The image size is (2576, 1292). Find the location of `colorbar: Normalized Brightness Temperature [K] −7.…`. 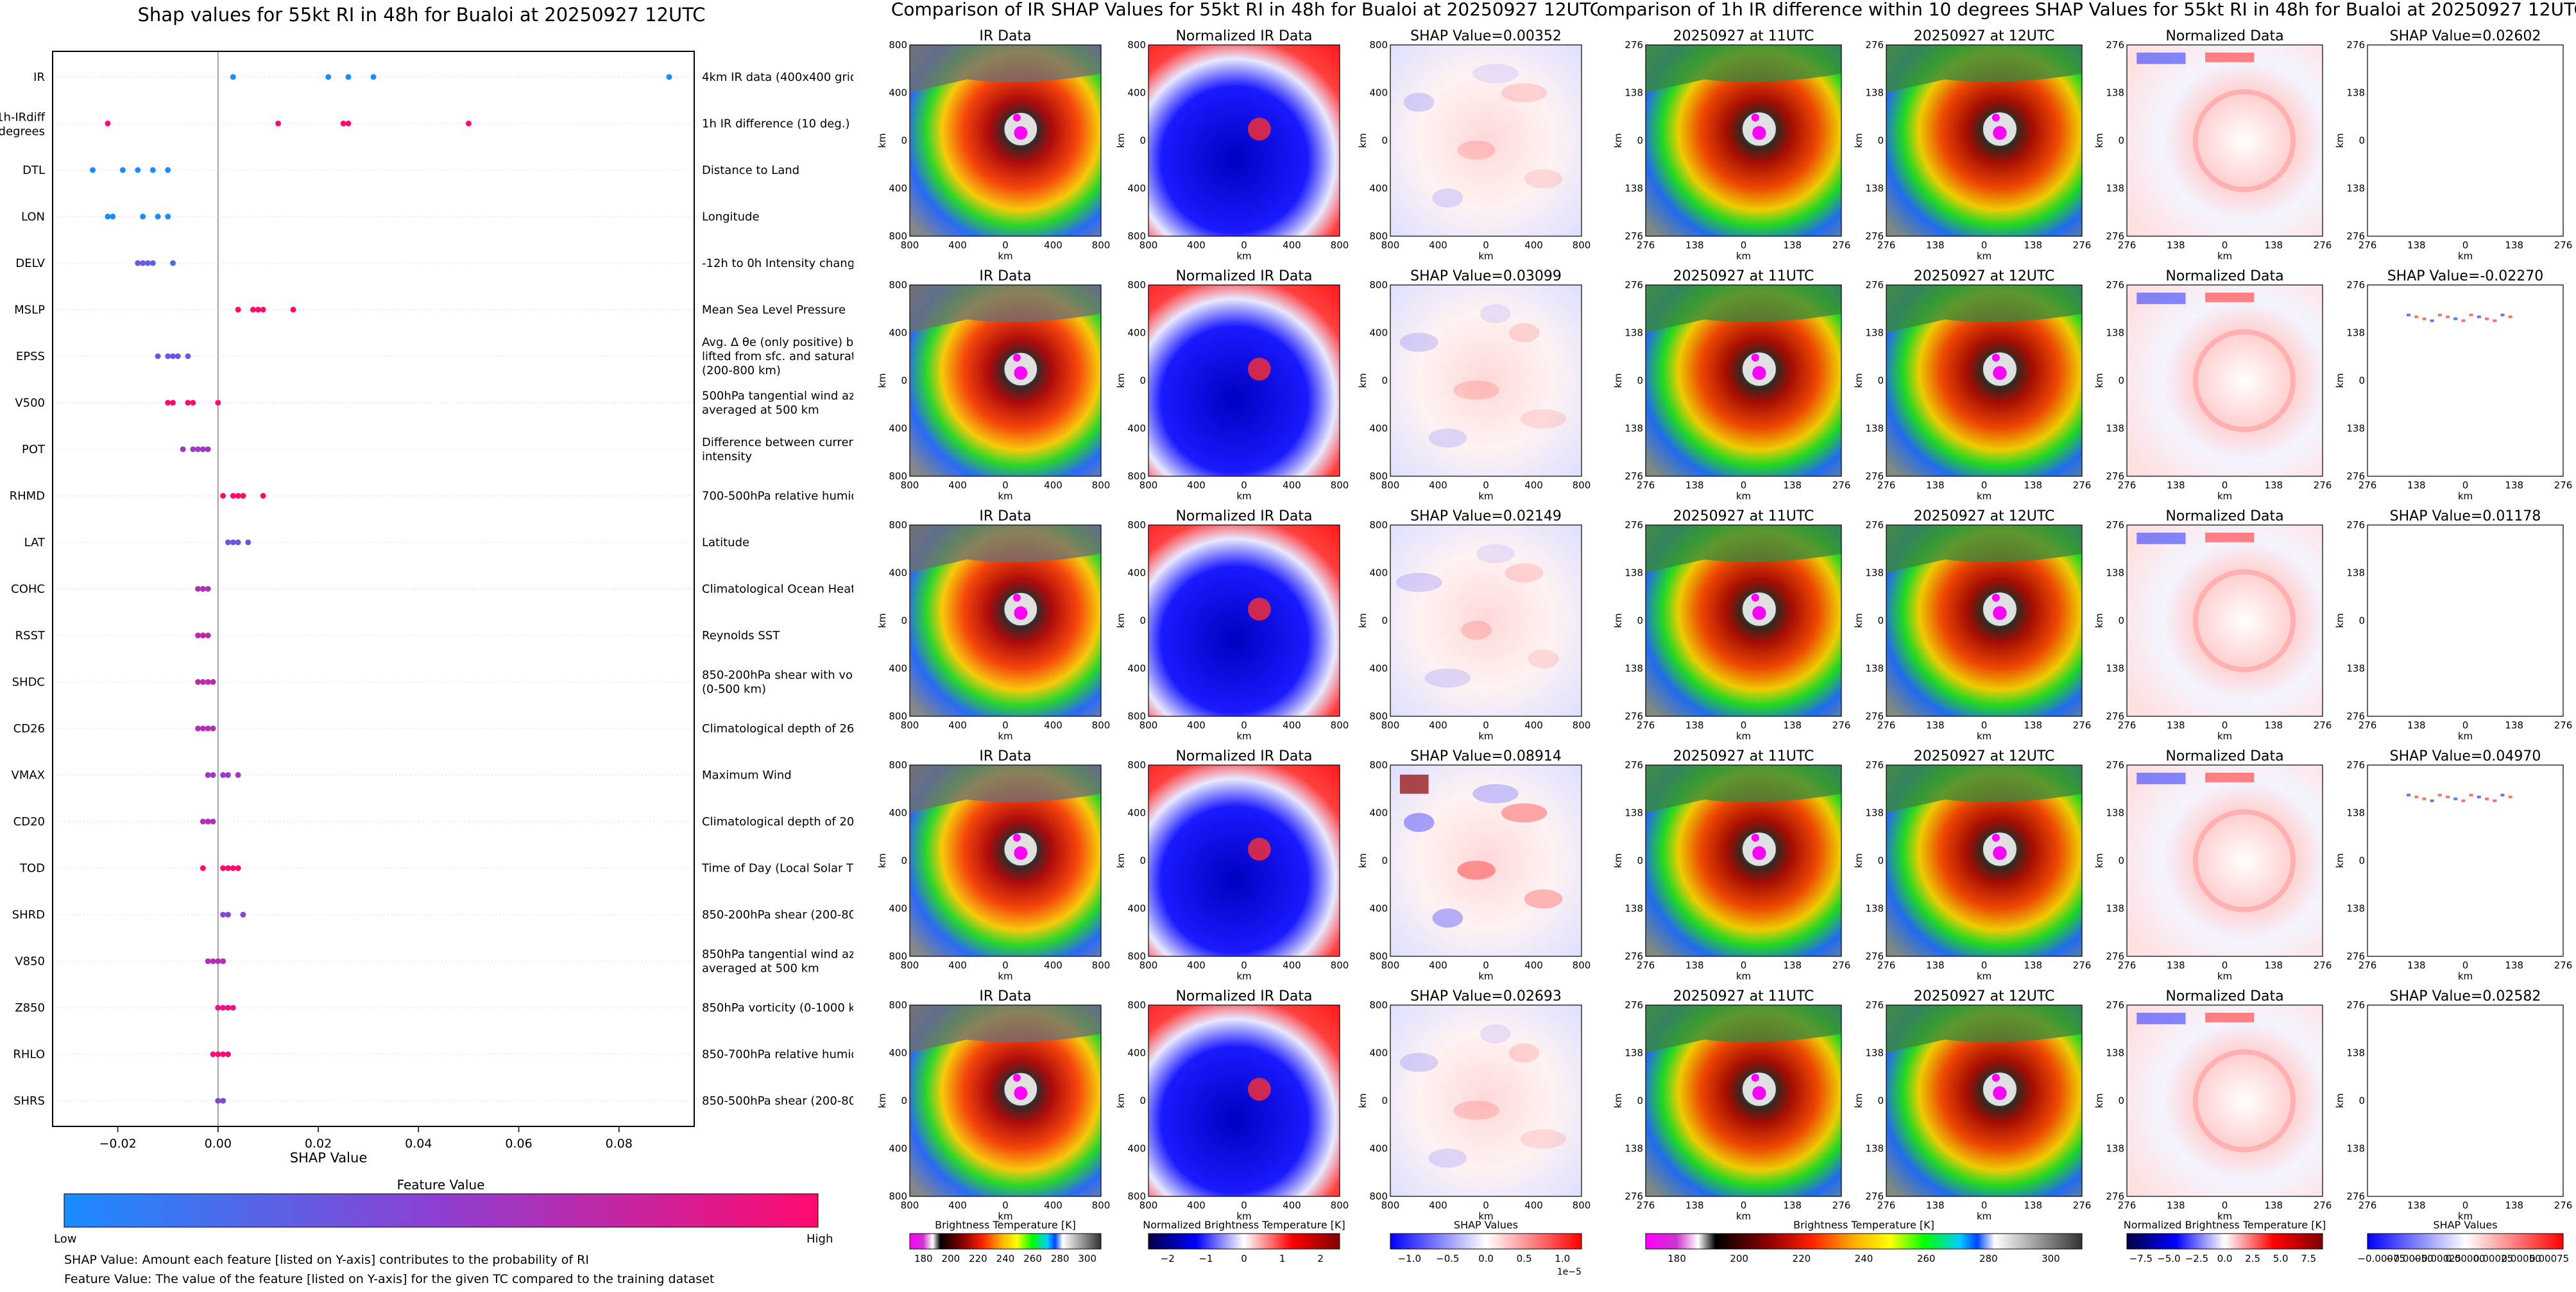

colorbar: Normalized Brightness Temperature [K] −7.… is located at coordinates (2225, 1241).